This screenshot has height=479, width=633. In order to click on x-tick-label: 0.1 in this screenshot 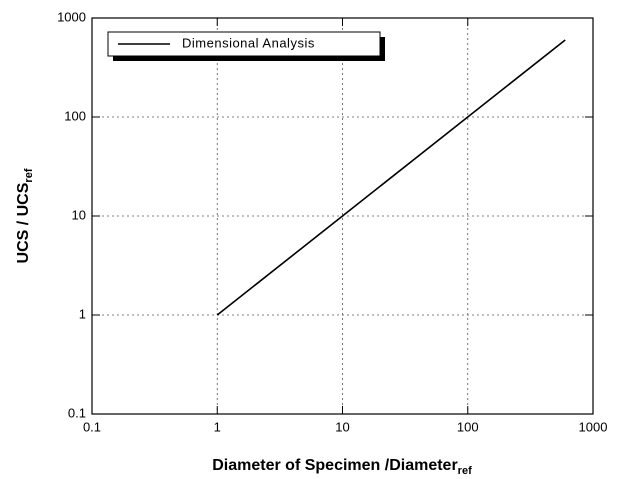, I will do `click(92, 426)`.